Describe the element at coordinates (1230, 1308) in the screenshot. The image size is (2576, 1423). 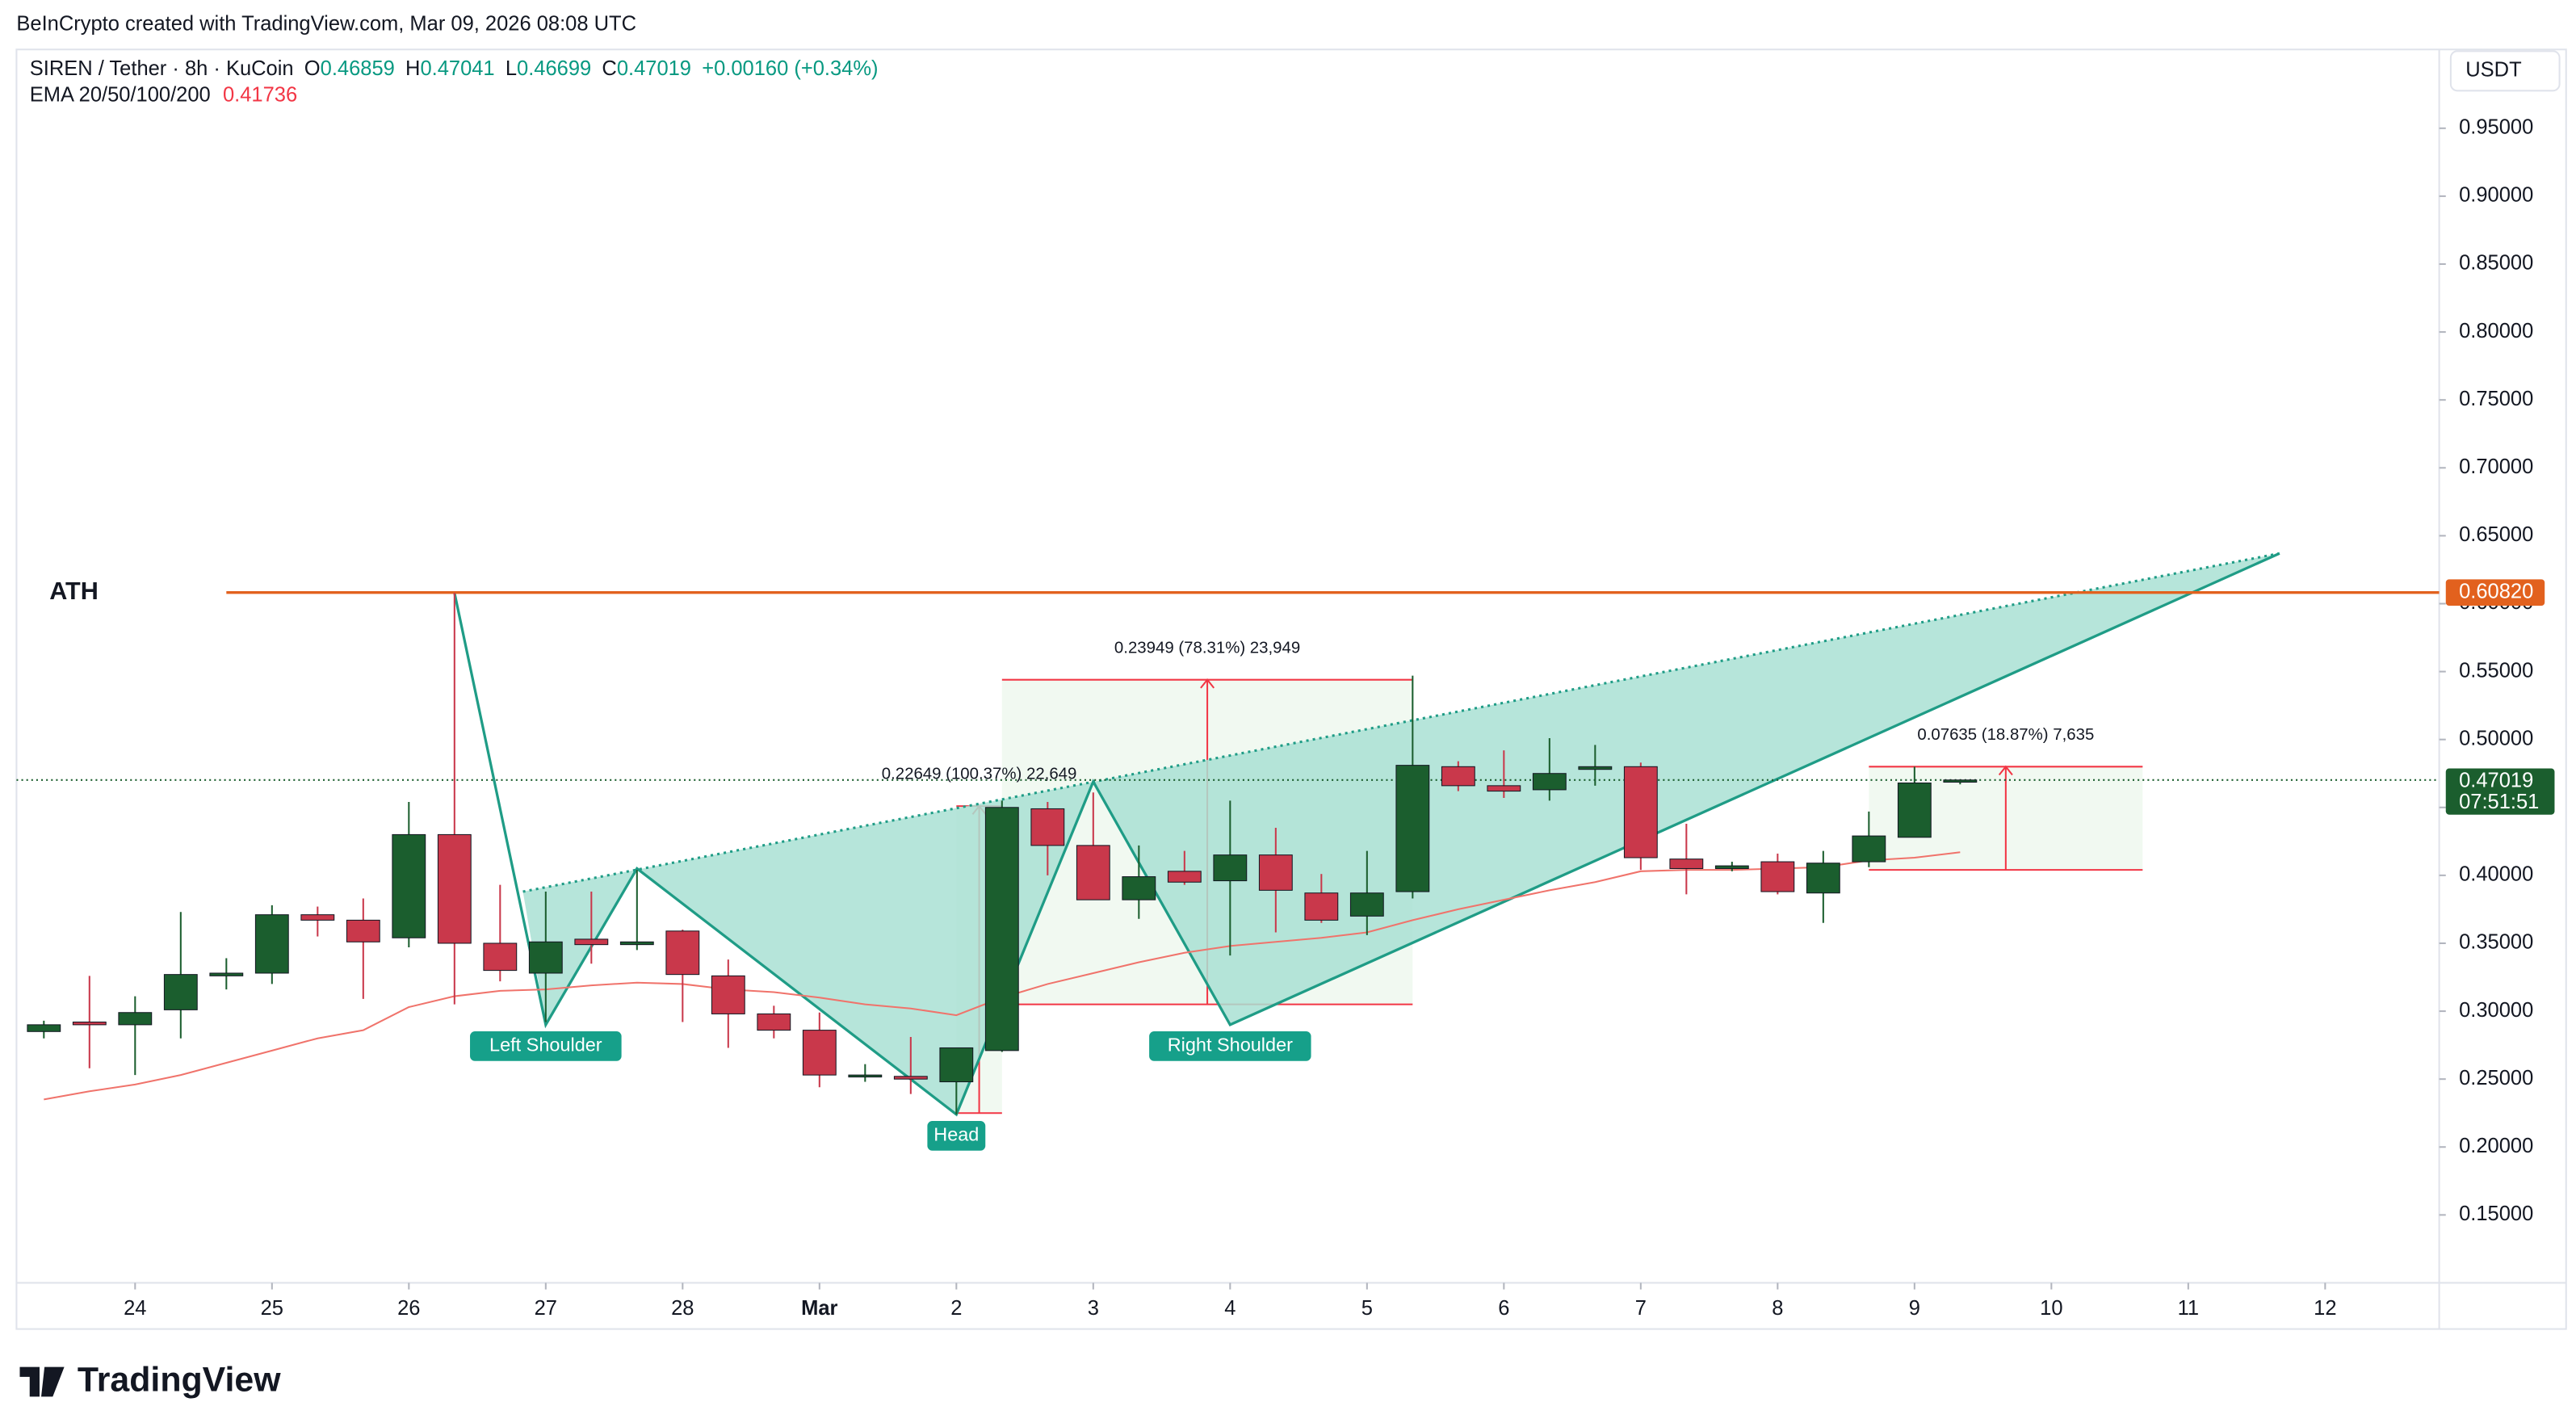
I see `x-tick-label: 4` at that location.